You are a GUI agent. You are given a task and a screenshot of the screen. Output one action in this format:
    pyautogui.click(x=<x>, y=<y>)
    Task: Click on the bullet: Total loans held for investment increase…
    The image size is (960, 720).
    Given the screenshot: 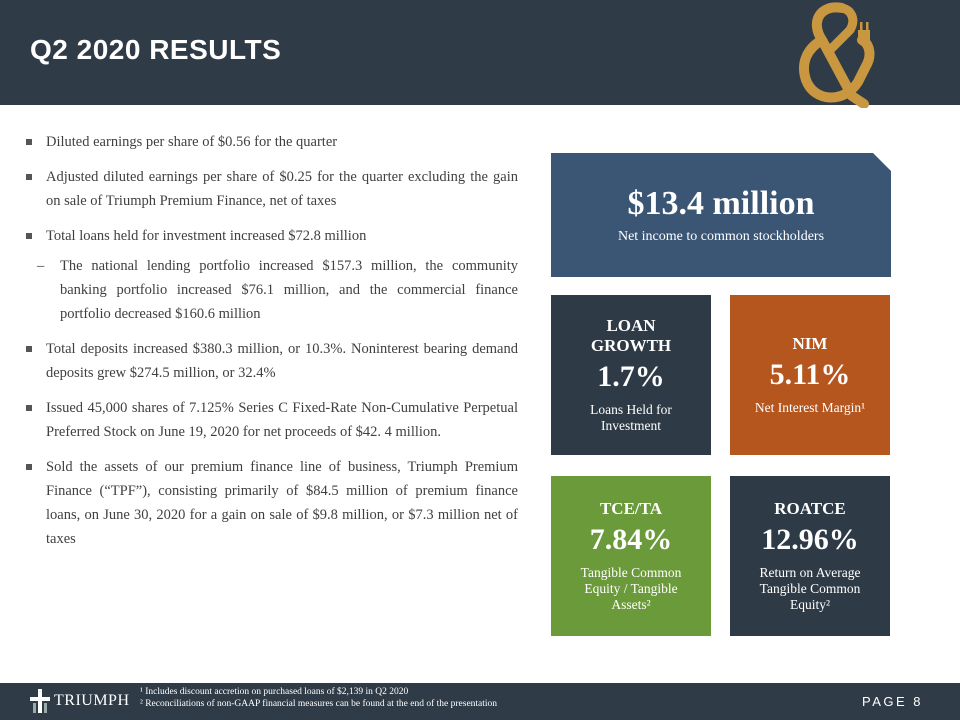 What is the action you would take?
    pyautogui.click(x=271, y=275)
    